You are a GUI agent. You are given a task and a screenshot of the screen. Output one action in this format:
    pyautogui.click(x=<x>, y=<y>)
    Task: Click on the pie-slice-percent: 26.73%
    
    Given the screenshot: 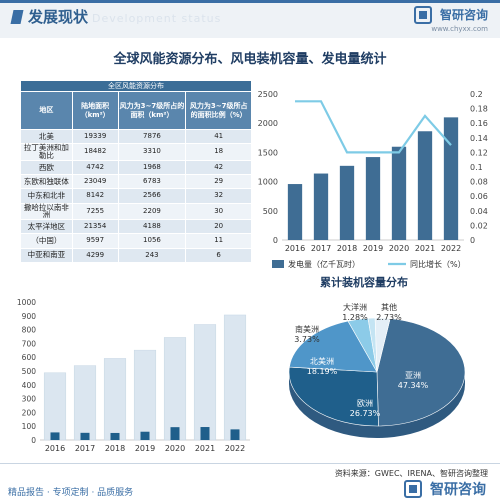 What is the action you would take?
    pyautogui.click(x=365, y=413)
    